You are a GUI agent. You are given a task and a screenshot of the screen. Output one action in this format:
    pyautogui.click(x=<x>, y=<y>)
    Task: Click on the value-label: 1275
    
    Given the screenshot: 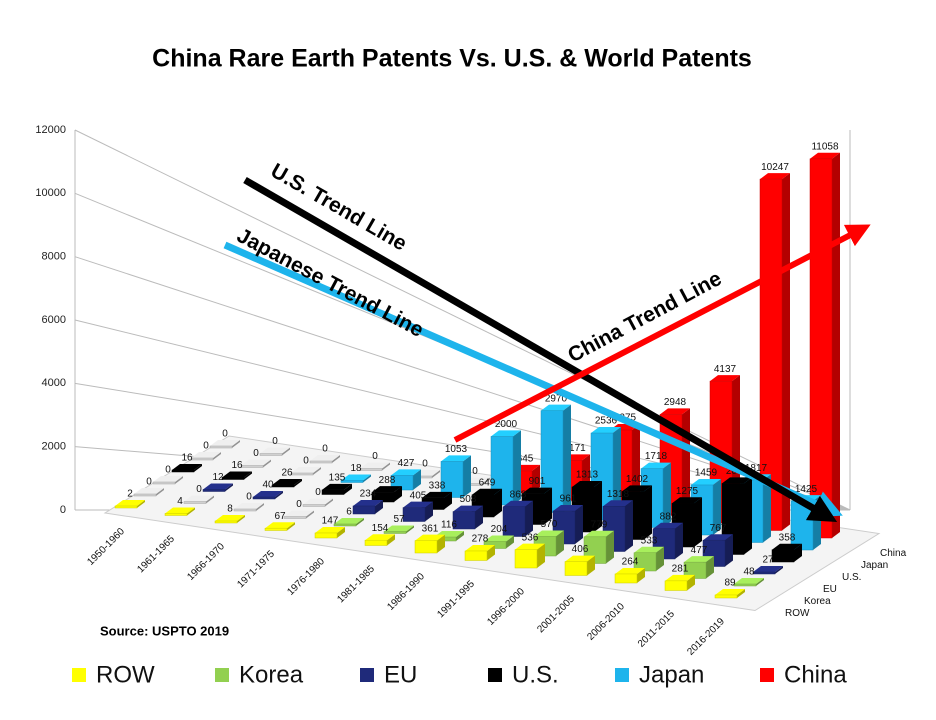 What is the action you would take?
    pyautogui.click(x=687, y=491)
    